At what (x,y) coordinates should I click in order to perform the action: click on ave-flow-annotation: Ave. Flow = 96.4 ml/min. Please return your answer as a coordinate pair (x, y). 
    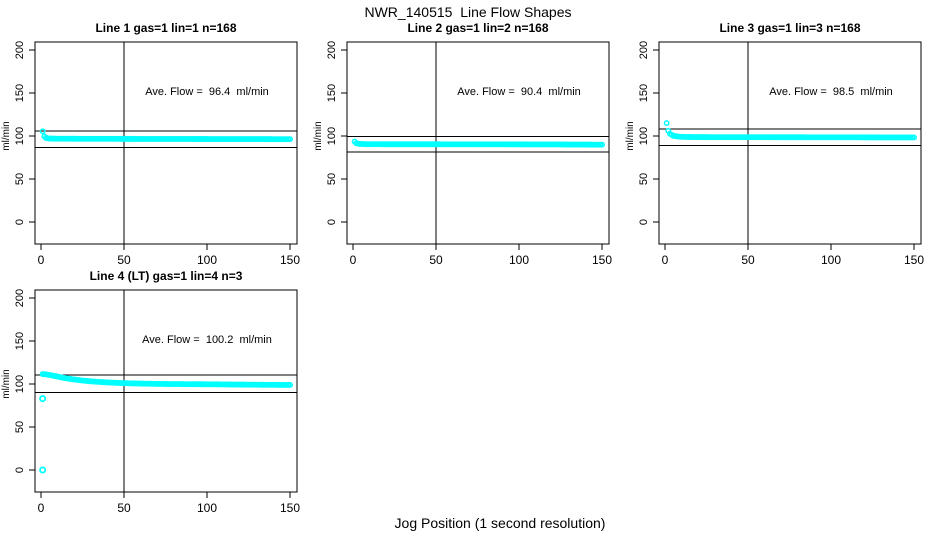
    Looking at the image, I should click on (207, 92).